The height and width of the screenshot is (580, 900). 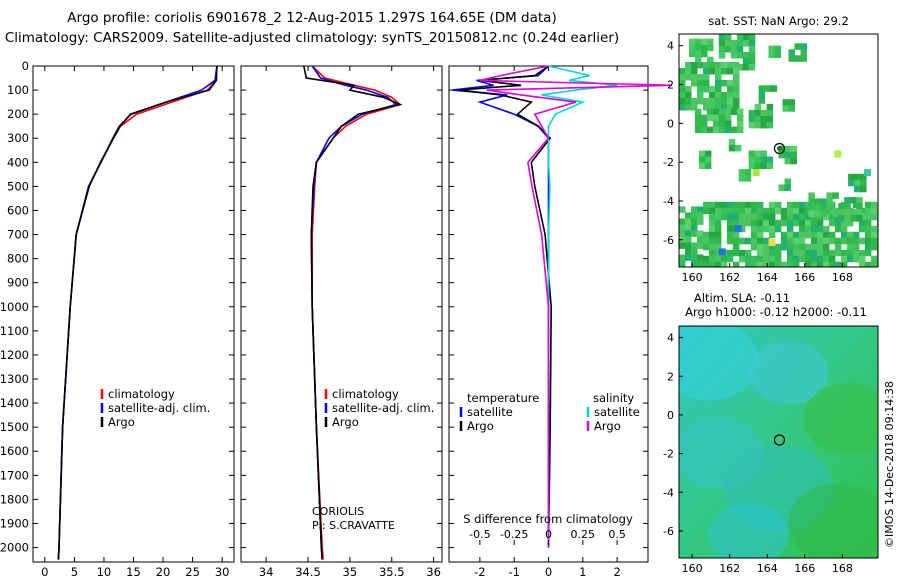 I want to click on y-tick-label: 1700, so click(x=14, y=475).